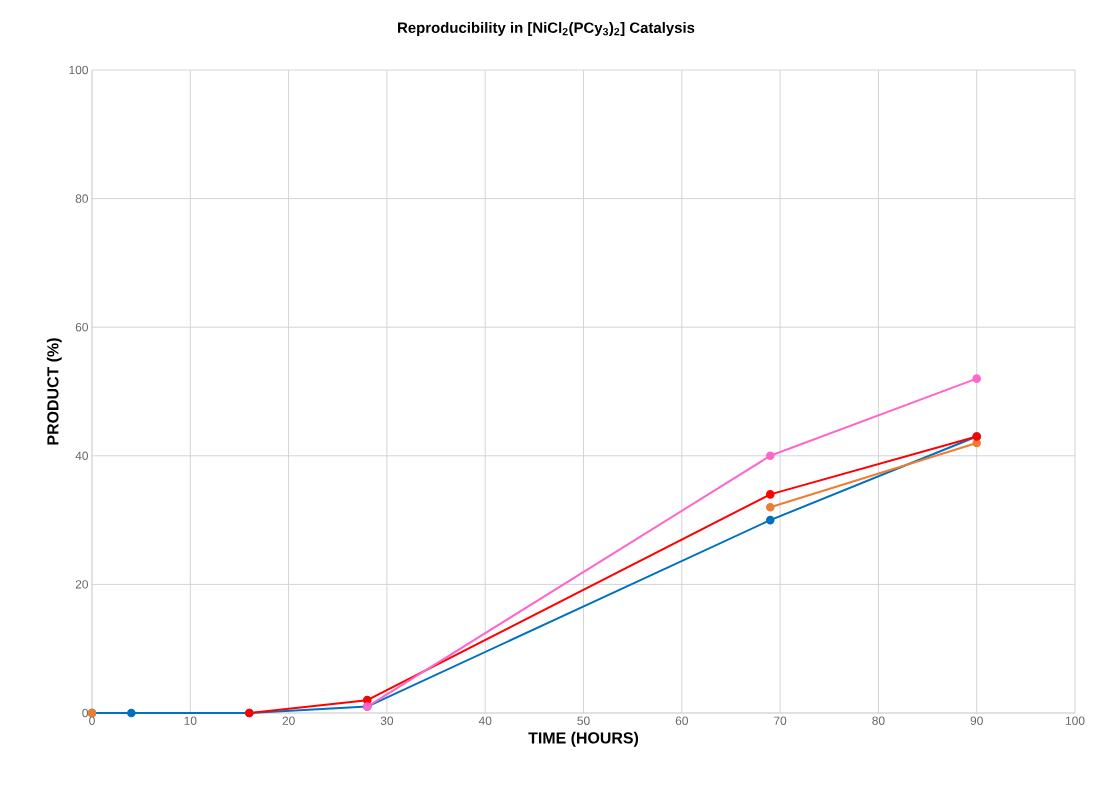 The height and width of the screenshot is (787, 1093). What do you see at coordinates (387, 720) in the screenshot?
I see `x-tick-label: 30` at bounding box center [387, 720].